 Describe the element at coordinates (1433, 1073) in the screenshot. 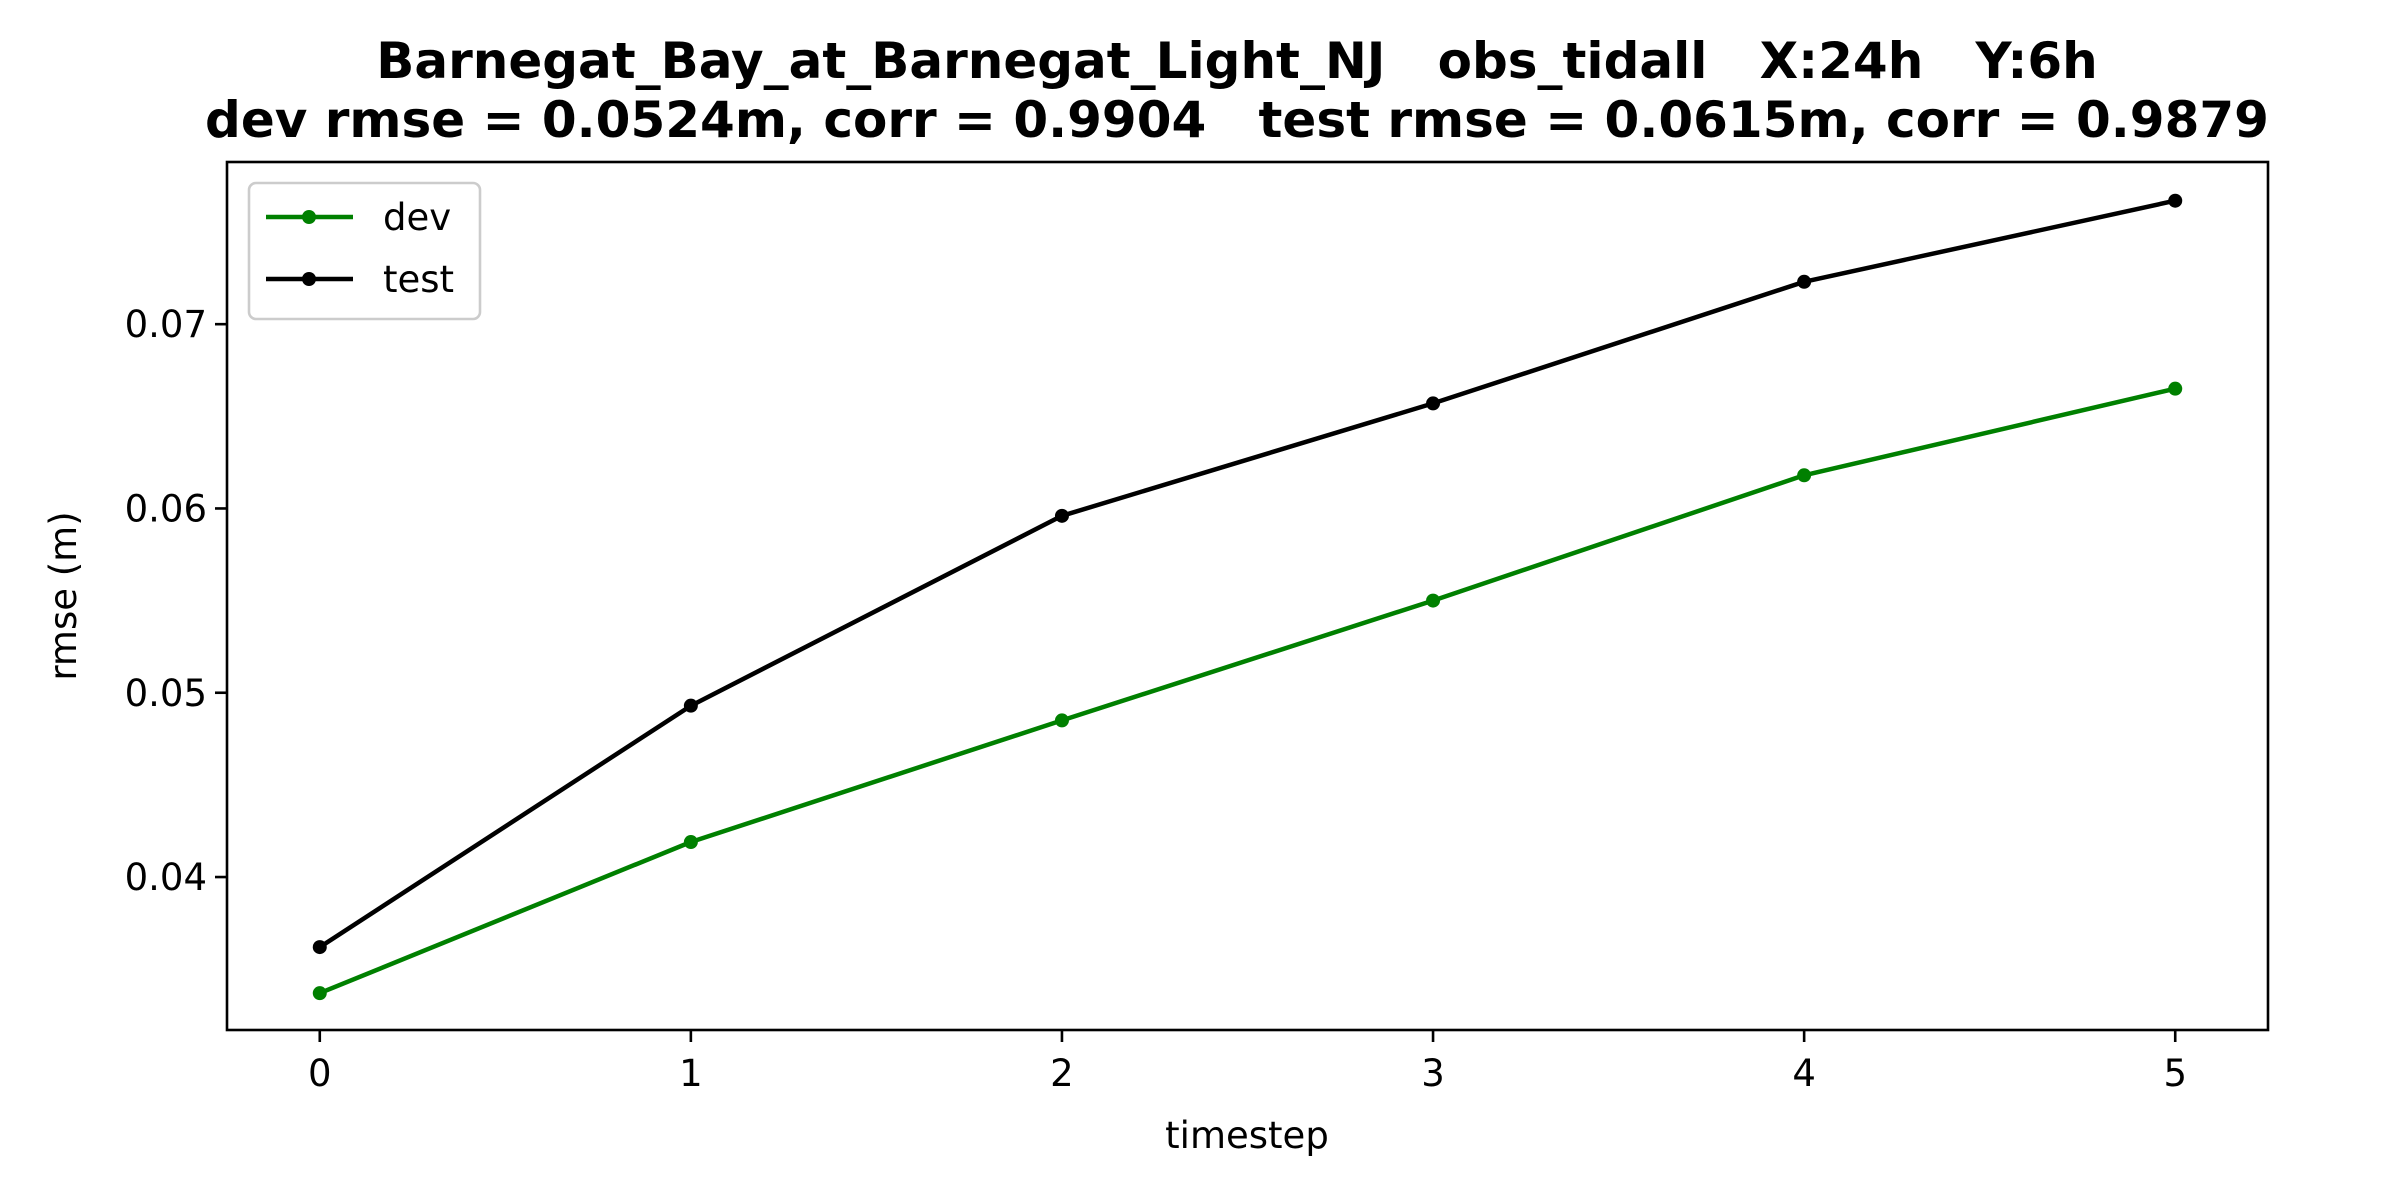

I see `x-tick-label: 3` at that location.